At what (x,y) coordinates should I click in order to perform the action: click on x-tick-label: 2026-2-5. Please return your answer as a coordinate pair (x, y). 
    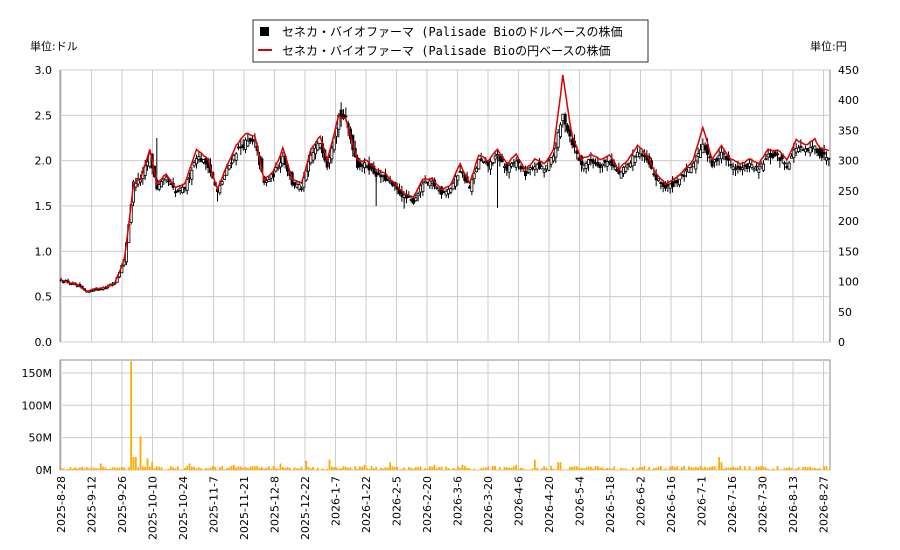
    Looking at the image, I should click on (397, 501).